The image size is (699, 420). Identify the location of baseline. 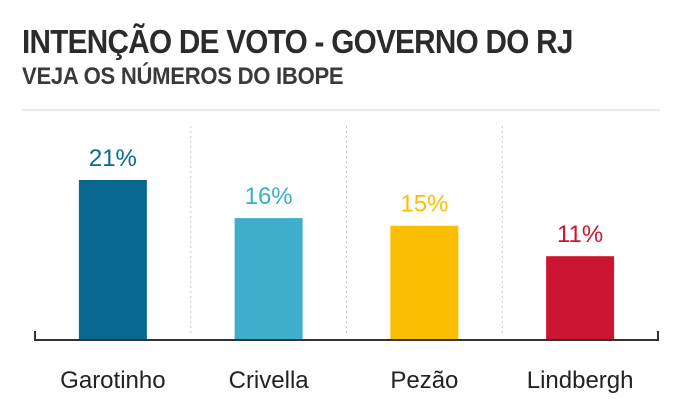
(346, 336).